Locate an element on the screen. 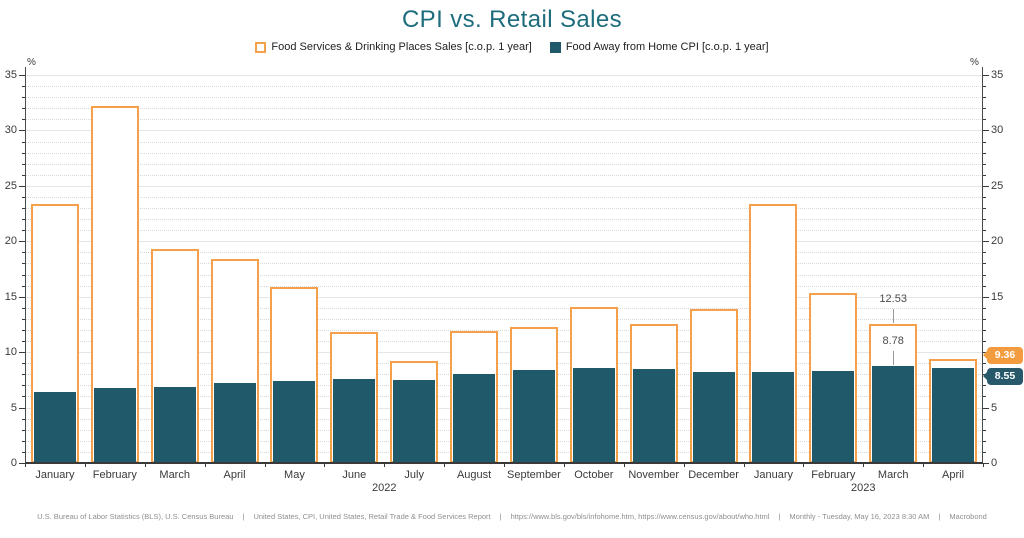 The width and height of the screenshot is (1024, 538). x-axis-month-label: April is located at coordinates (234, 475).